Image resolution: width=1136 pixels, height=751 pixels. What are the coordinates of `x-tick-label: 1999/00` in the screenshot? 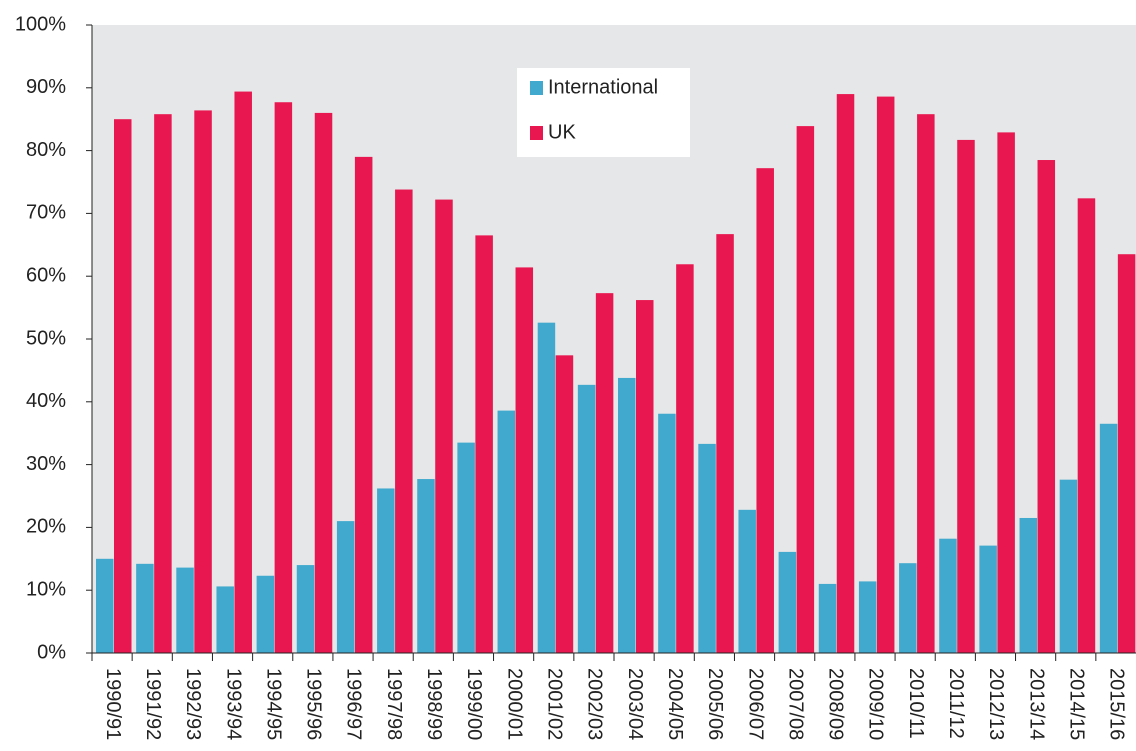 It's located at (474, 704).